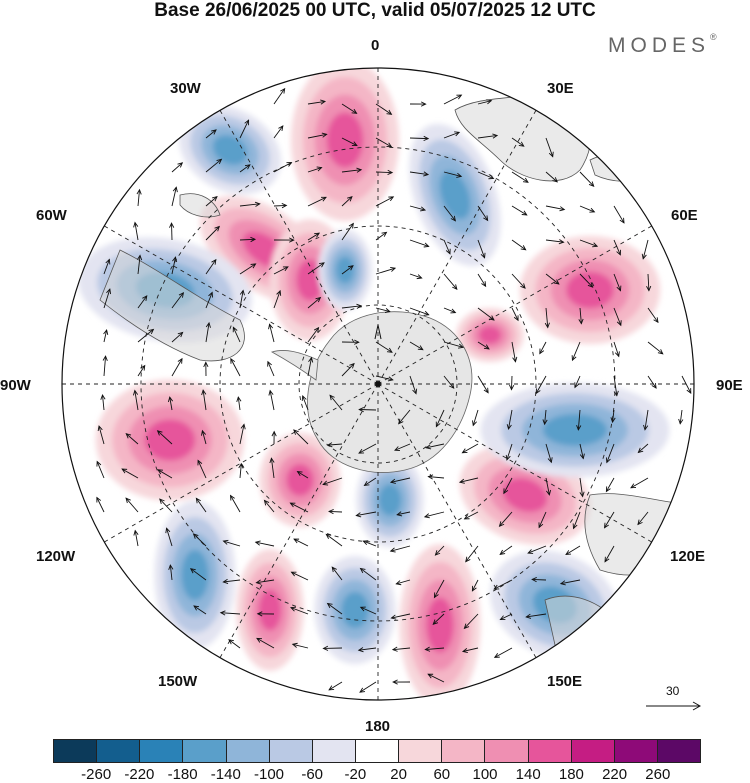 This screenshot has width=750, height=783. What do you see at coordinates (729, 385) in the screenshot?
I see `lon-label-90e: 90E` at bounding box center [729, 385].